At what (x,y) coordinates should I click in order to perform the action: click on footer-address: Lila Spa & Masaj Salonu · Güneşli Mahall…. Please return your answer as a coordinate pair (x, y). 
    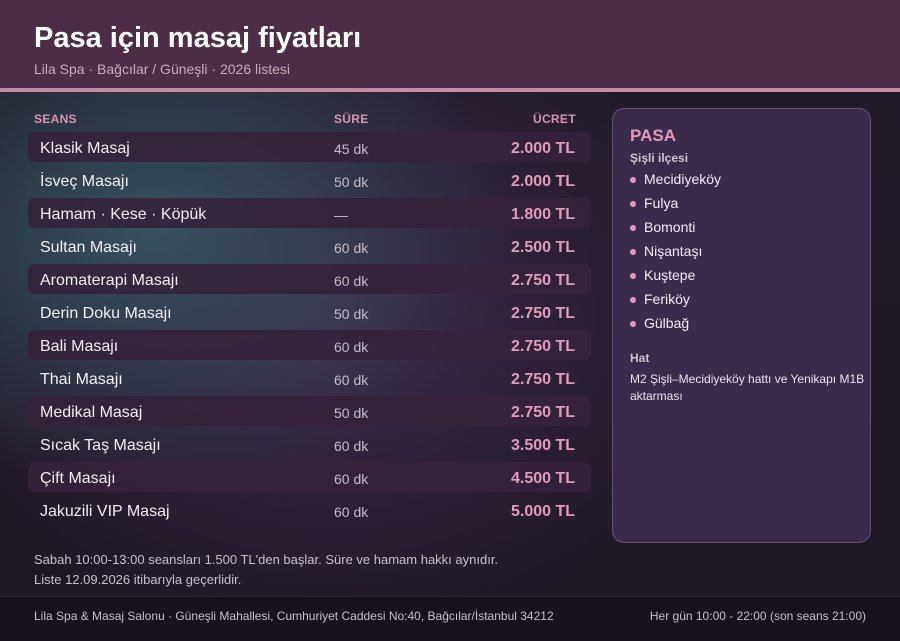
    Looking at the image, I should click on (294, 616).